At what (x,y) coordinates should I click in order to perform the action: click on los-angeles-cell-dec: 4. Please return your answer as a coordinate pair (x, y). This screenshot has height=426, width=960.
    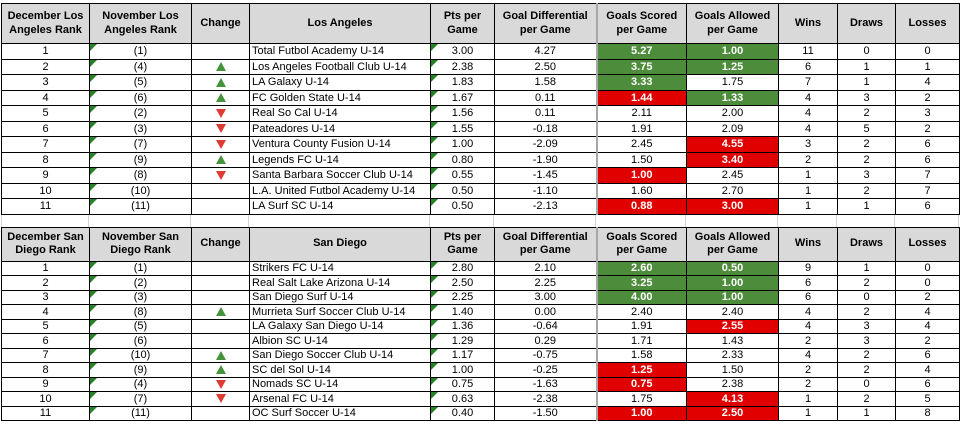
    Looking at the image, I should click on (45, 97).